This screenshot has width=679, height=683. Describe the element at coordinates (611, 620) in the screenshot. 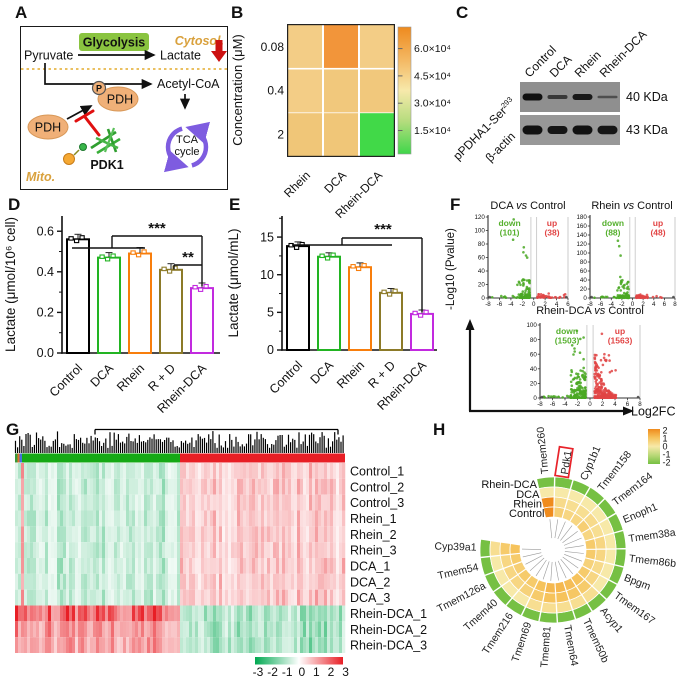

I see `h-gene-label: Acyp1` at that location.